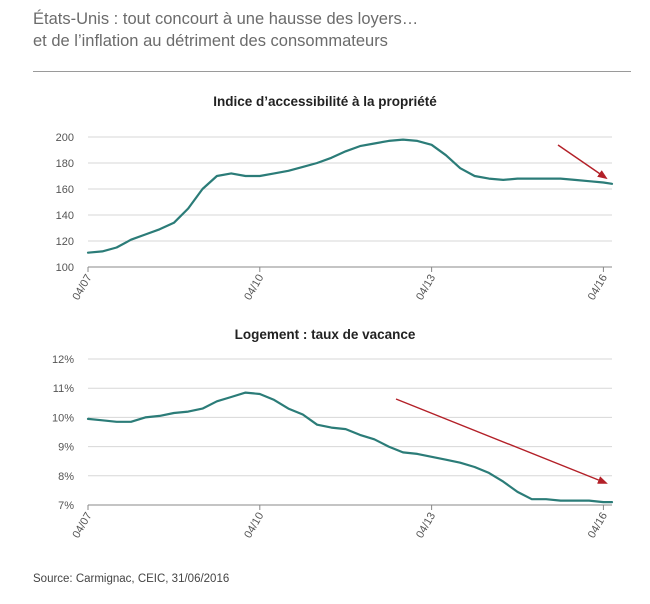 Image resolution: width=650 pixels, height=604 pixels. I want to click on header-divider, so click(332, 71).